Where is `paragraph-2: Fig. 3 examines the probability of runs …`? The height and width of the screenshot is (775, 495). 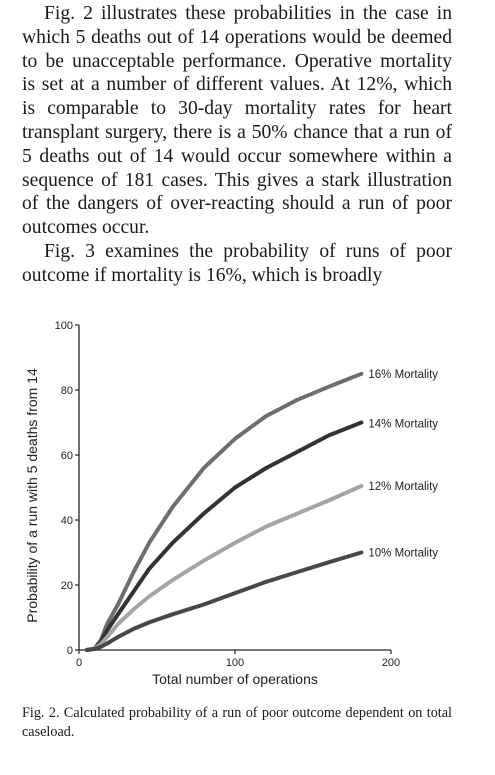 paragraph-2: Fig. 3 examines the probability of runs … is located at coordinates (237, 263).